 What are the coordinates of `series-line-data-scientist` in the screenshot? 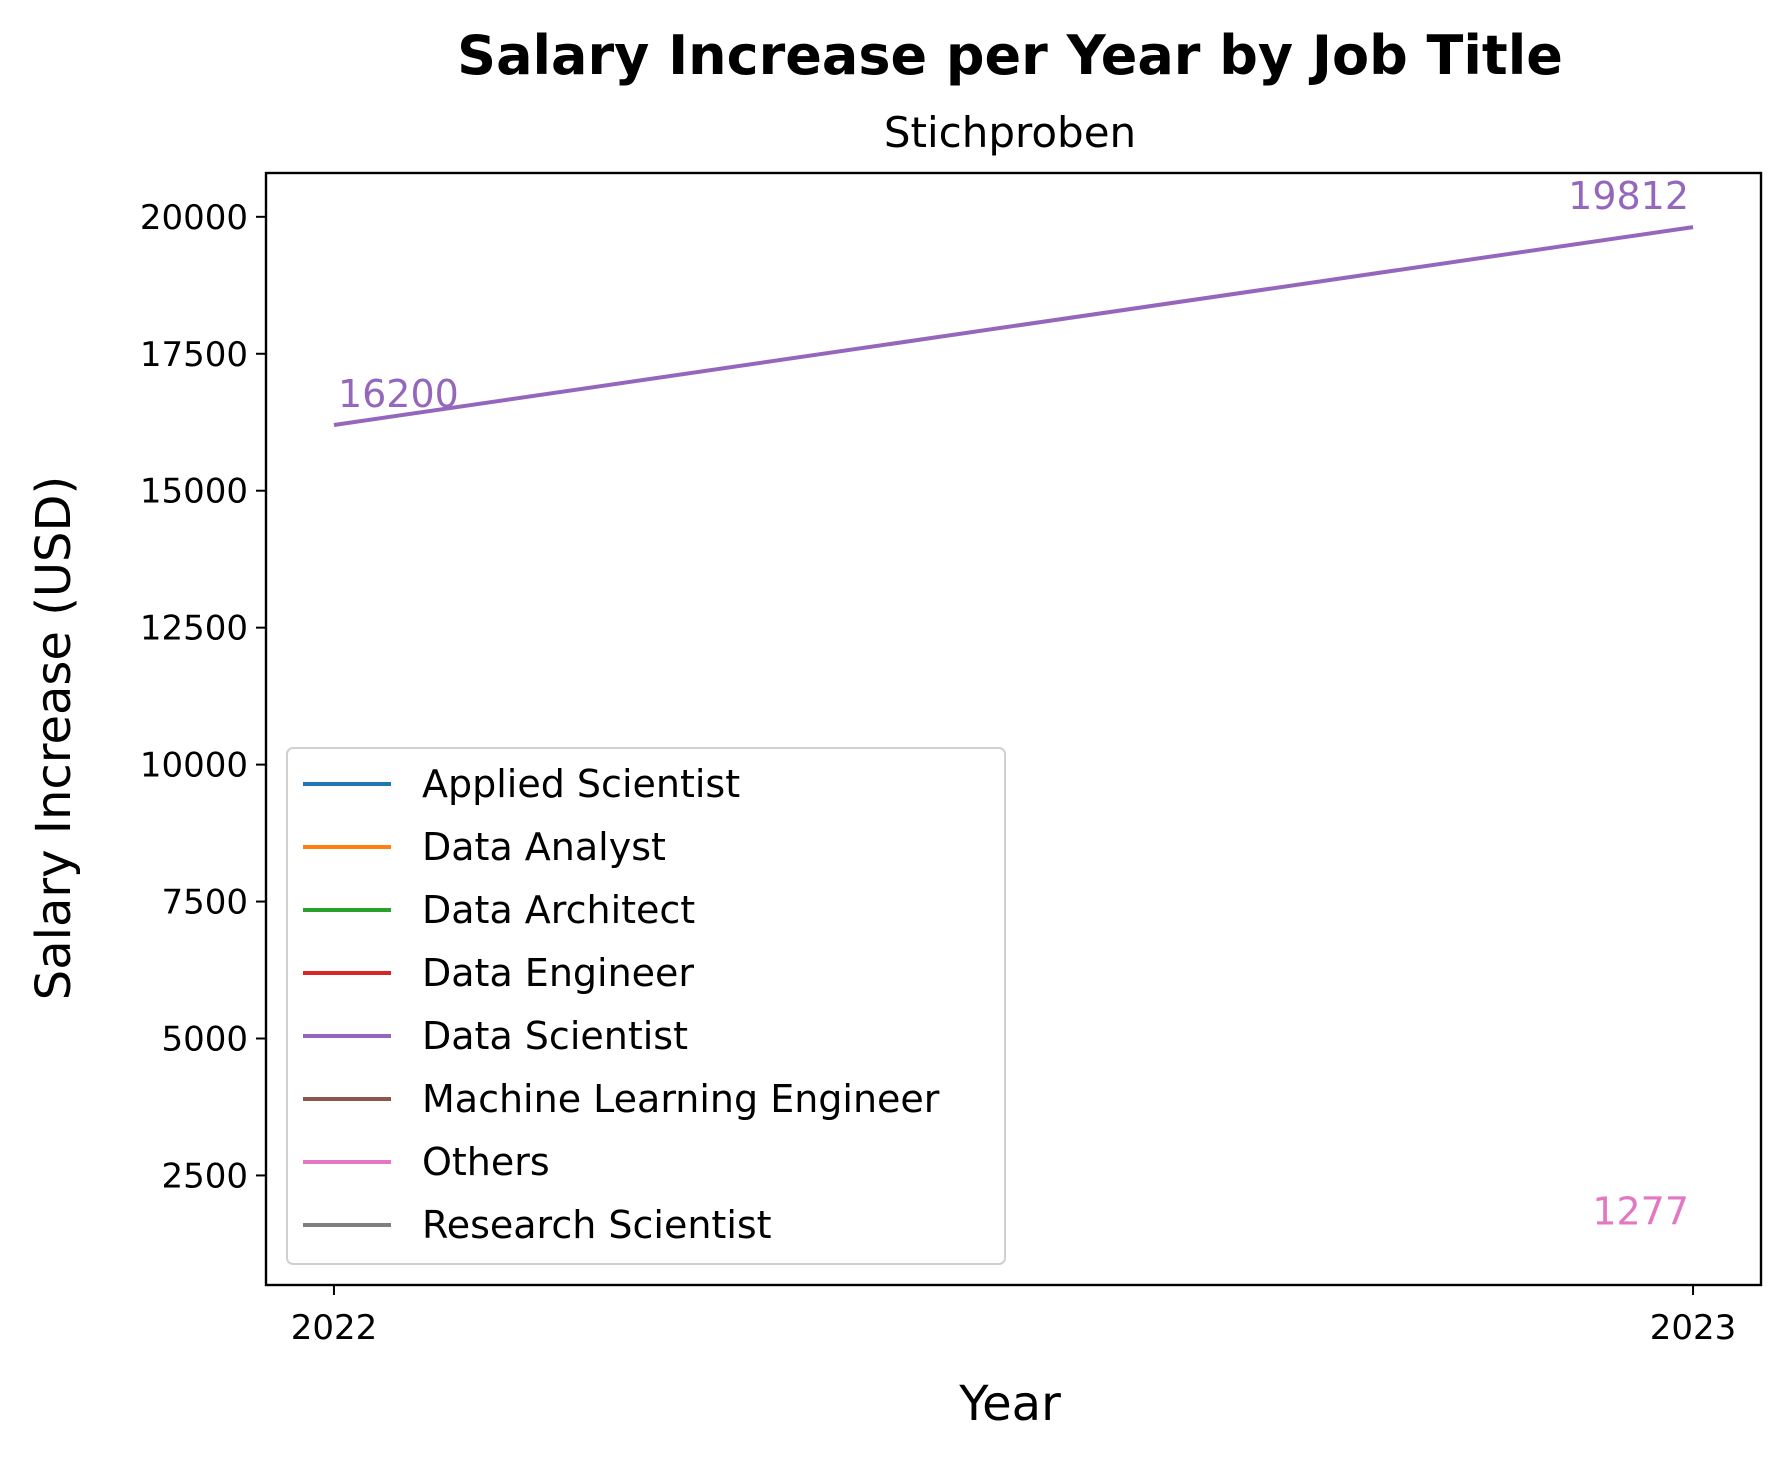 It's located at (1013, 326).